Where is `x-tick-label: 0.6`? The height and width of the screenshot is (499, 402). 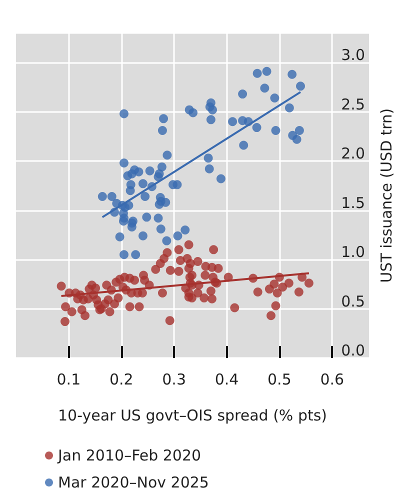
x-tick-label: 0.6 is located at coordinates (332, 379).